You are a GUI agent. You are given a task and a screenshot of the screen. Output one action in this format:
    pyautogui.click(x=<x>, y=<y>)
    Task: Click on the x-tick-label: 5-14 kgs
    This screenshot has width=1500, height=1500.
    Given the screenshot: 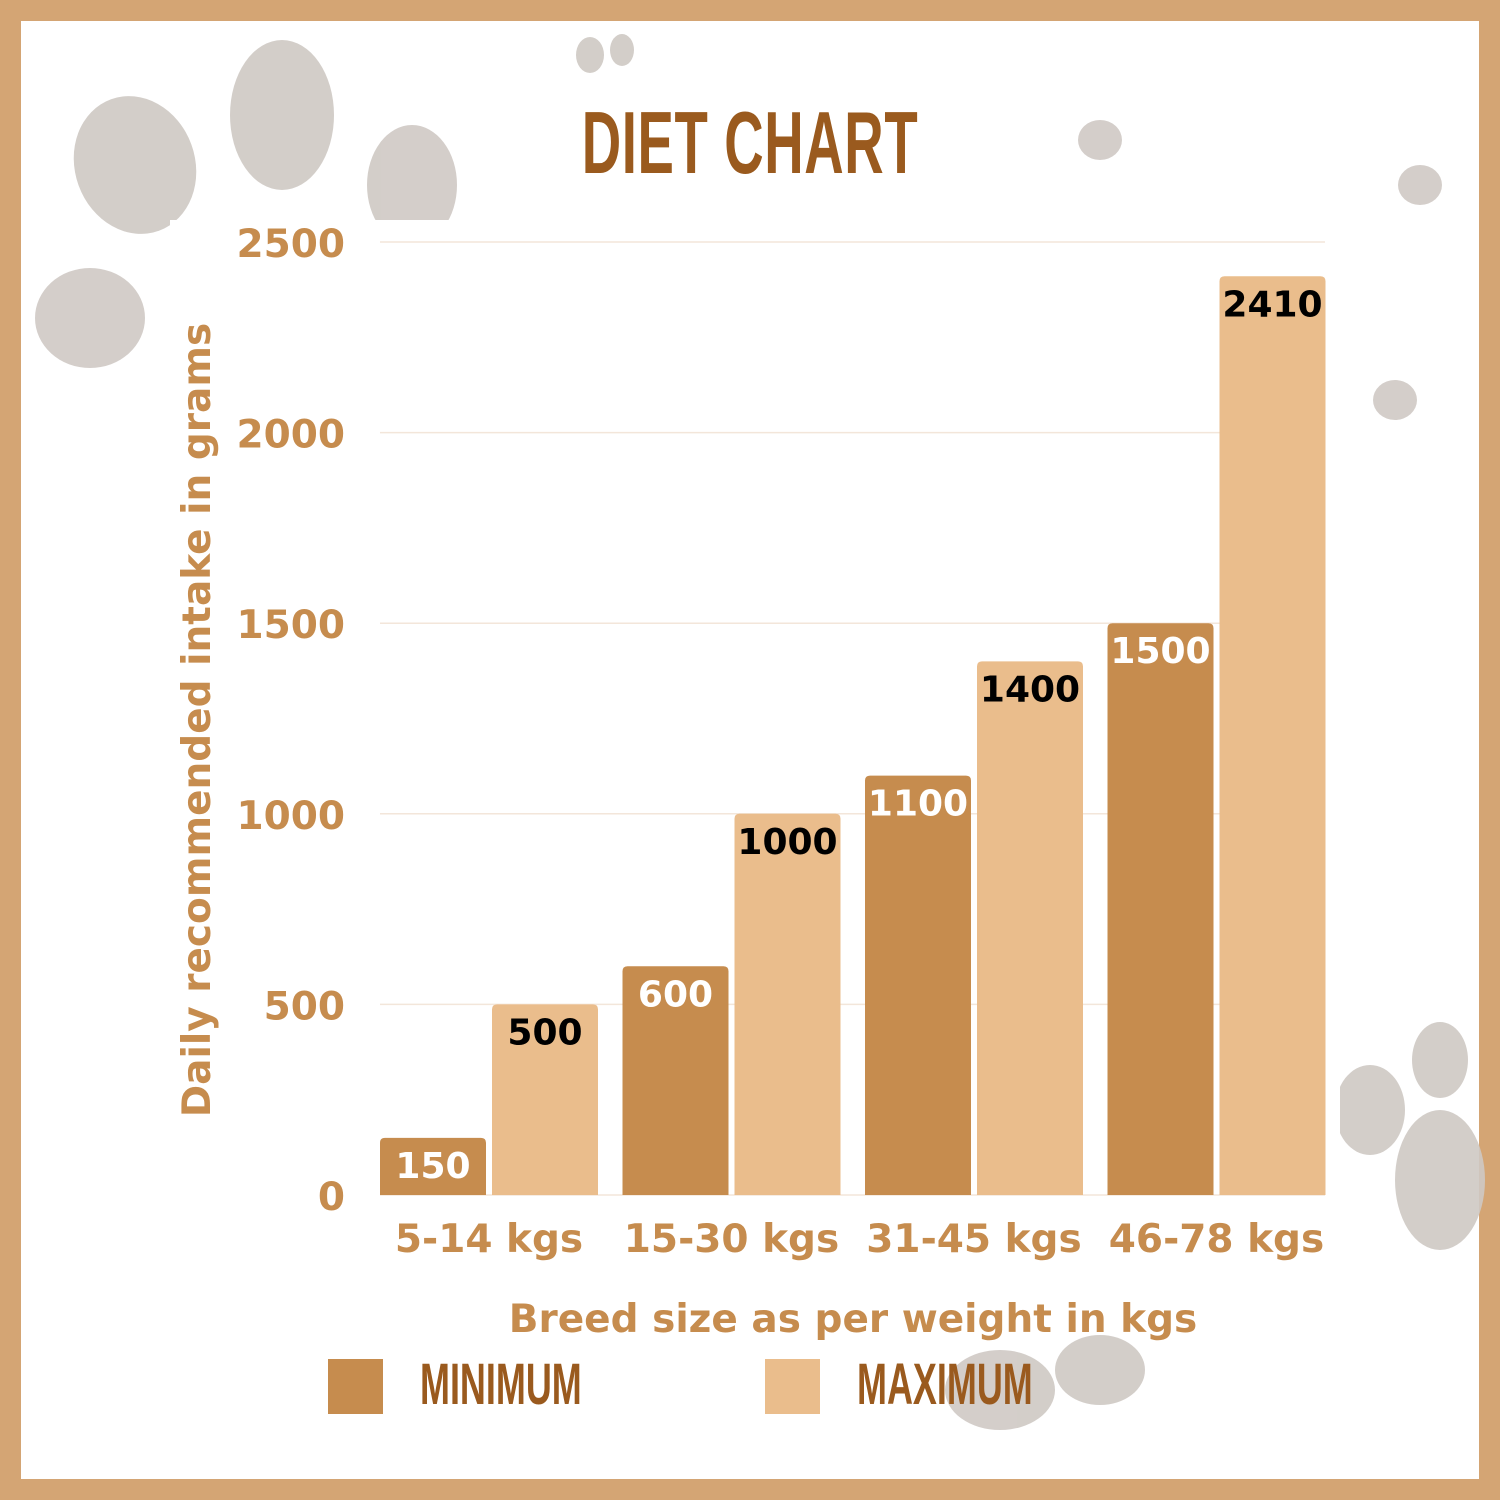 What is the action you would take?
    pyautogui.click(x=489, y=1239)
    